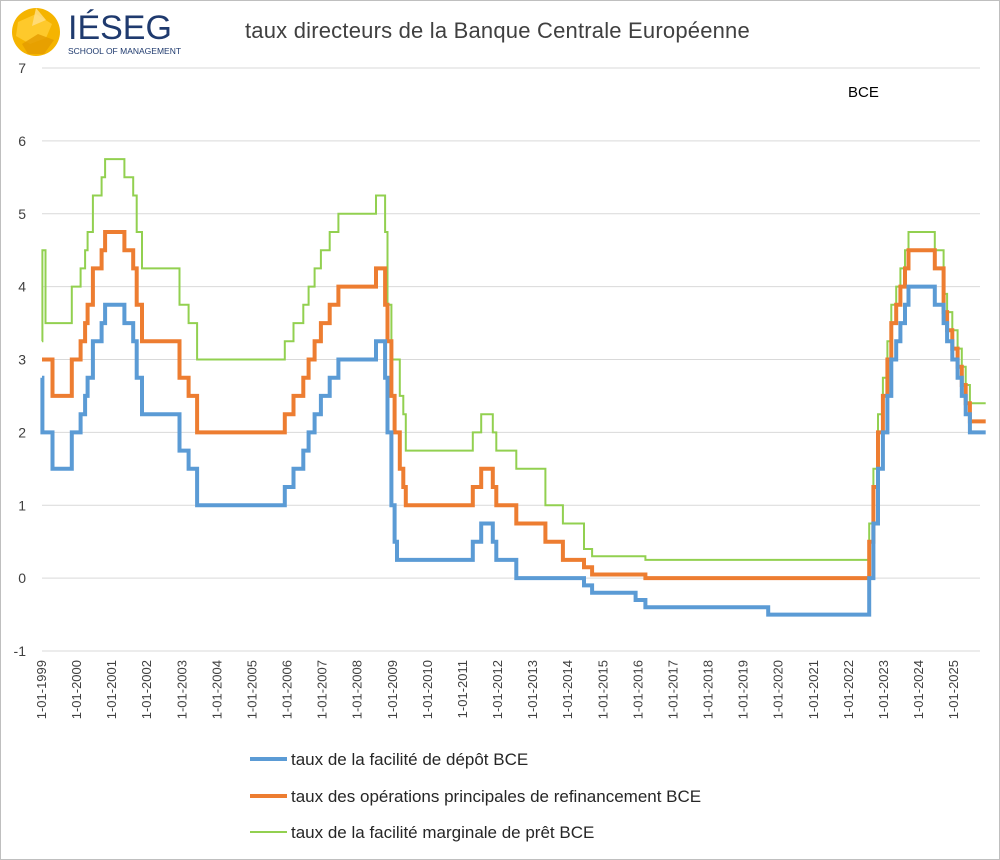 The height and width of the screenshot is (860, 1000). Describe the element at coordinates (22, 214) in the screenshot. I see `y-tick-label: 5` at that location.